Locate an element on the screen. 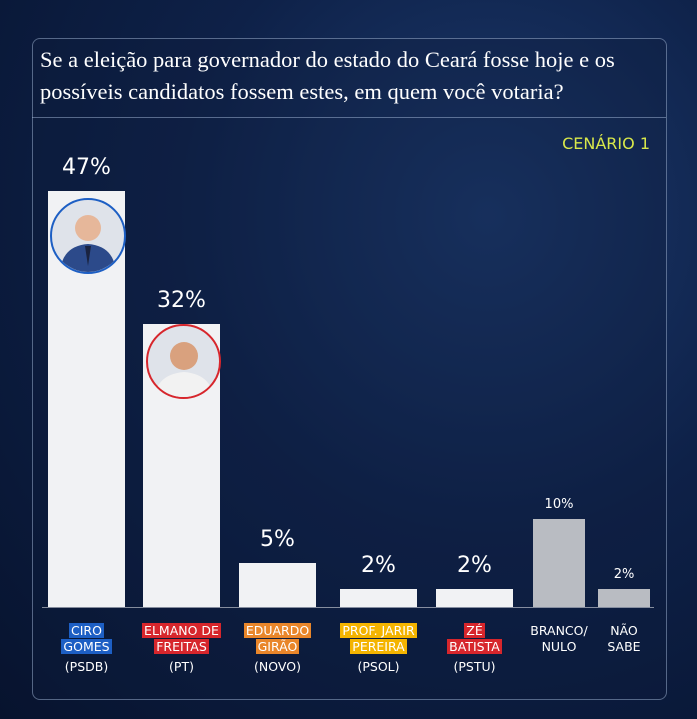 The width and height of the screenshot is (697, 719). scenario-label: CENÁRIO 1 is located at coordinates (606, 143).